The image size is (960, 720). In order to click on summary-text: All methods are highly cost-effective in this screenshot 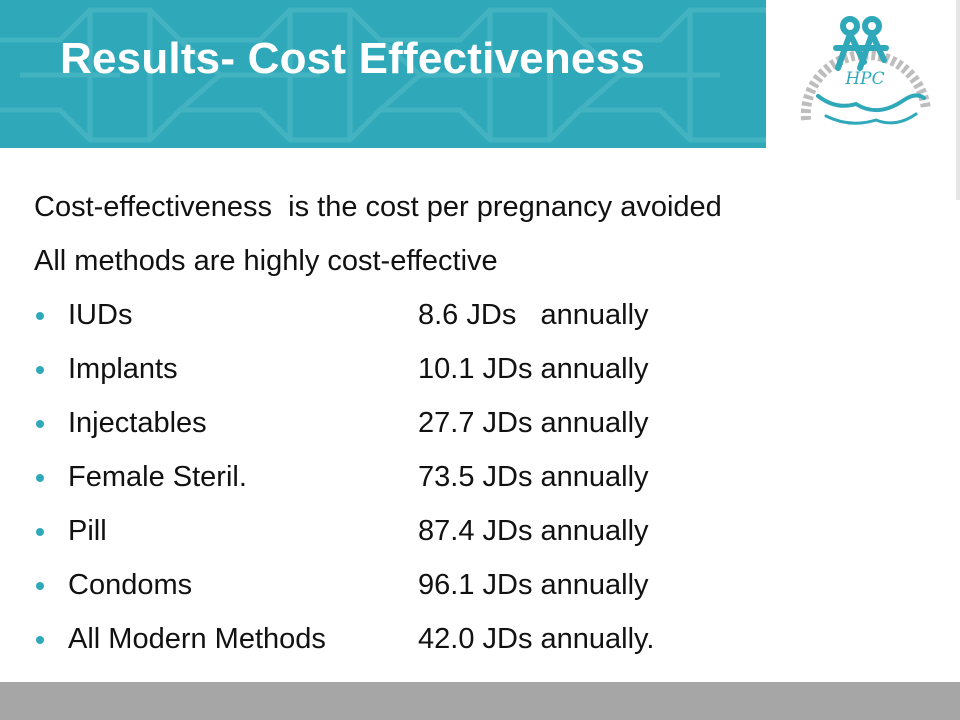, I will do `click(266, 261)`.